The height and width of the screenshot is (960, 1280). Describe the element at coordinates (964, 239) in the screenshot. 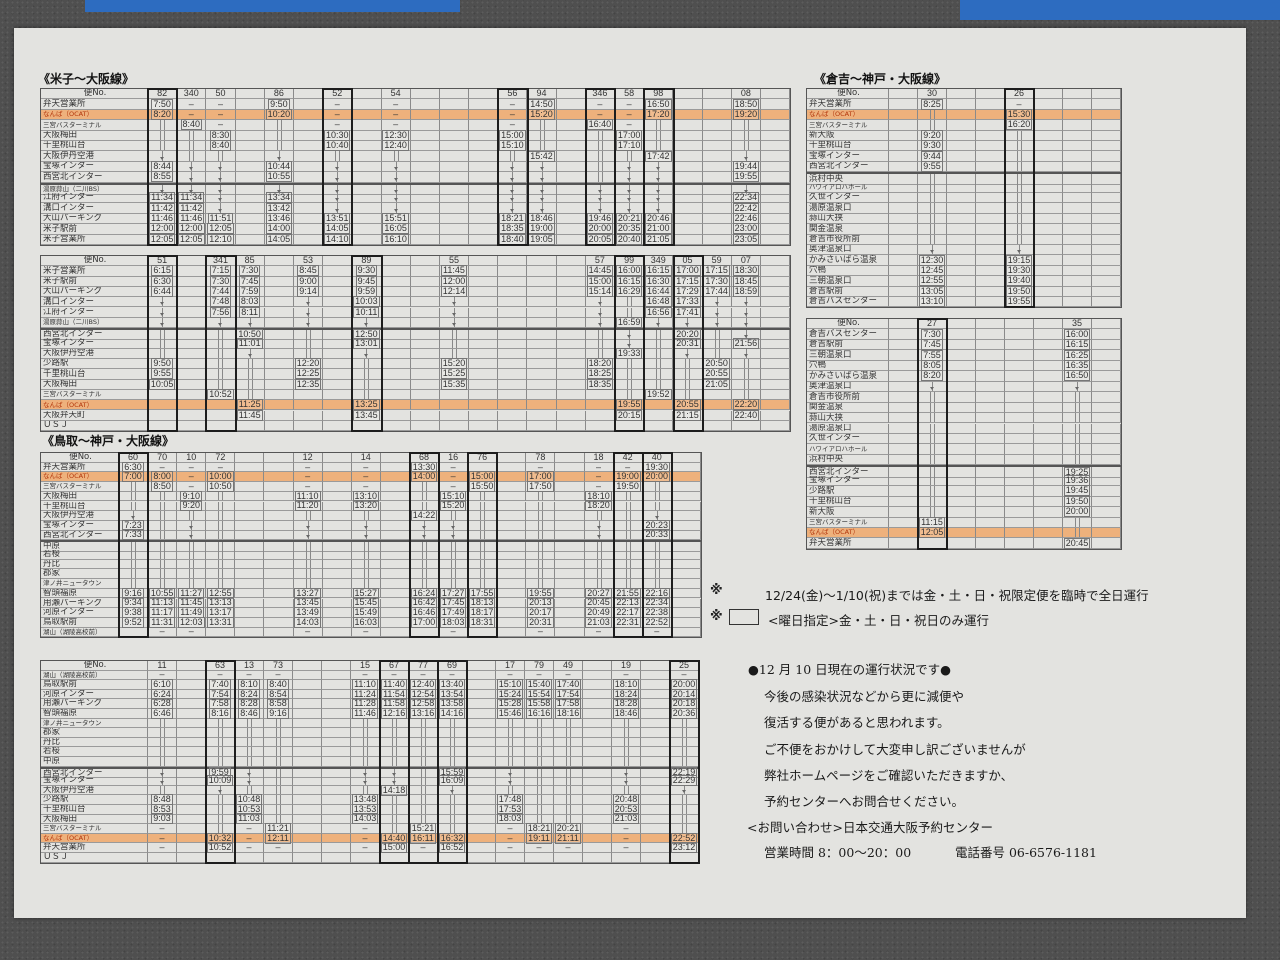

I see `stop-row: 倉吉市役所前` at that location.